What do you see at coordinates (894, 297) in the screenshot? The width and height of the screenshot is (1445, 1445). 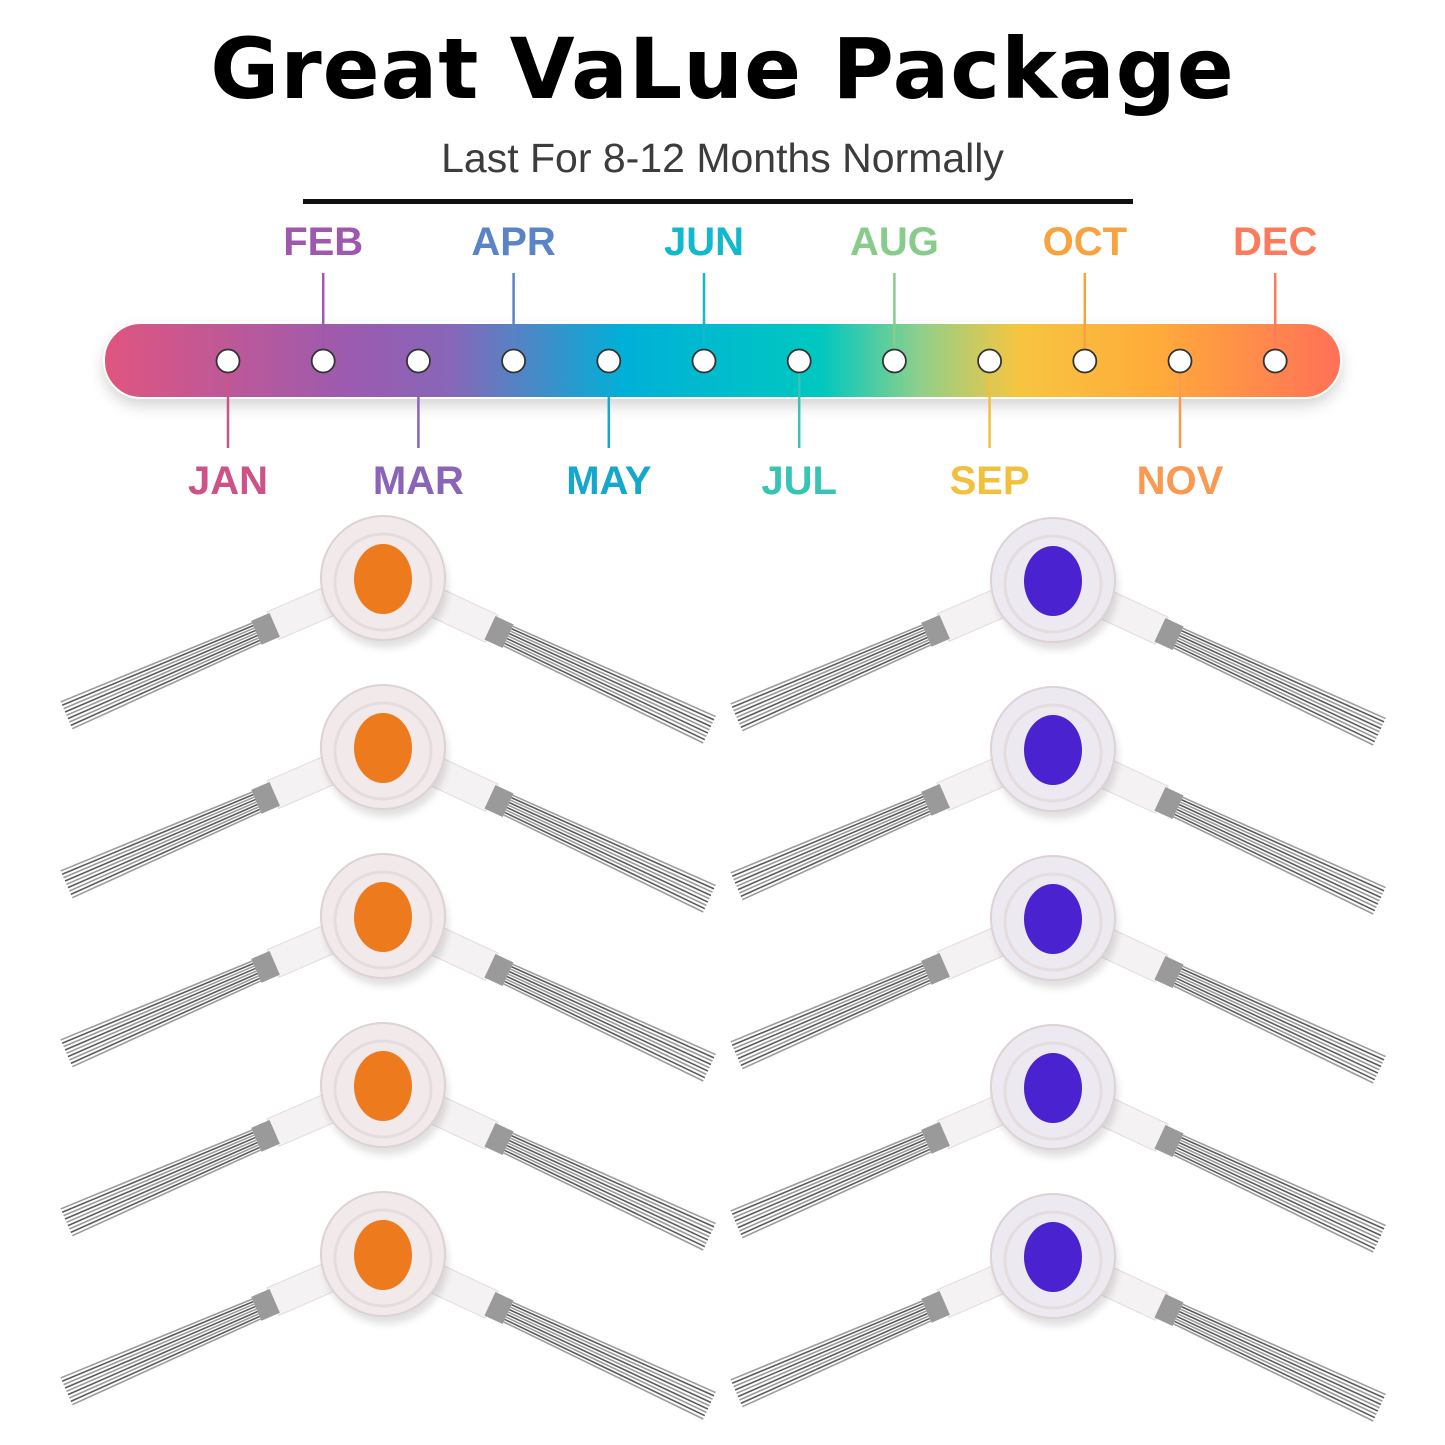 I see `month-marker-aug: AUG` at bounding box center [894, 297].